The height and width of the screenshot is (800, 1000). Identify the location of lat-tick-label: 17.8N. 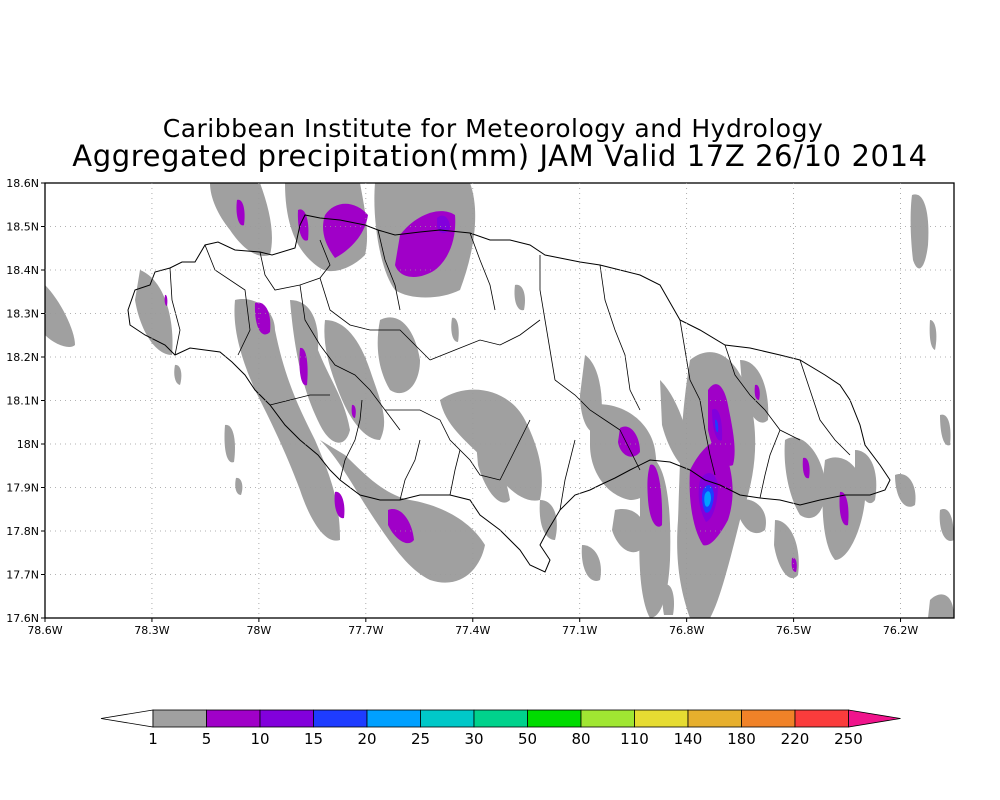
(22, 531).